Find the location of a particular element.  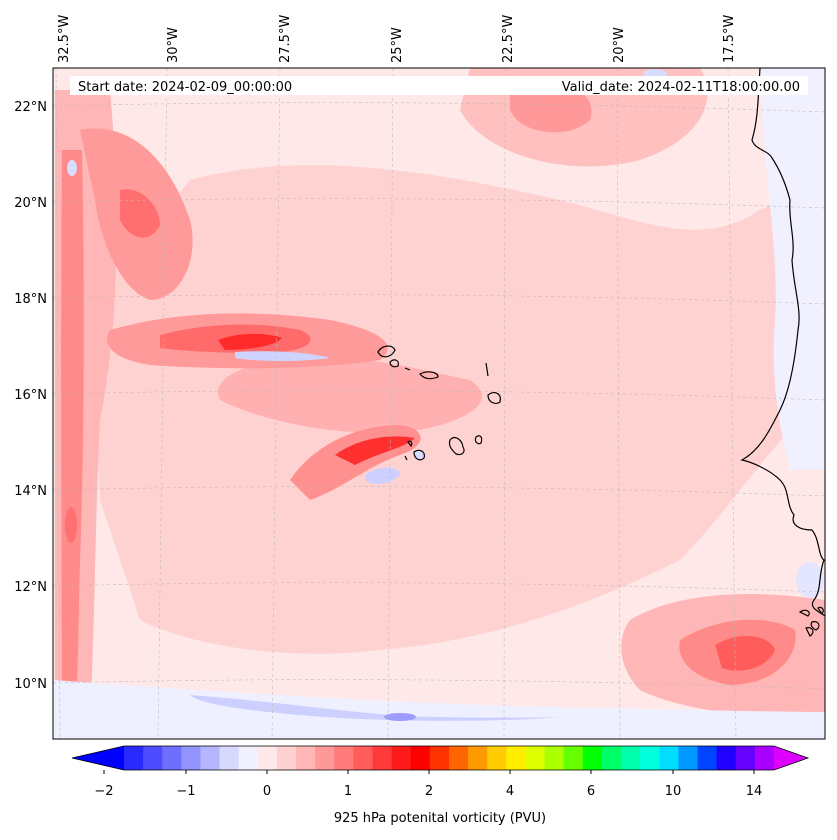

start-date-label: Start date: 2024-02-09_00:00:00 is located at coordinates (185, 87).